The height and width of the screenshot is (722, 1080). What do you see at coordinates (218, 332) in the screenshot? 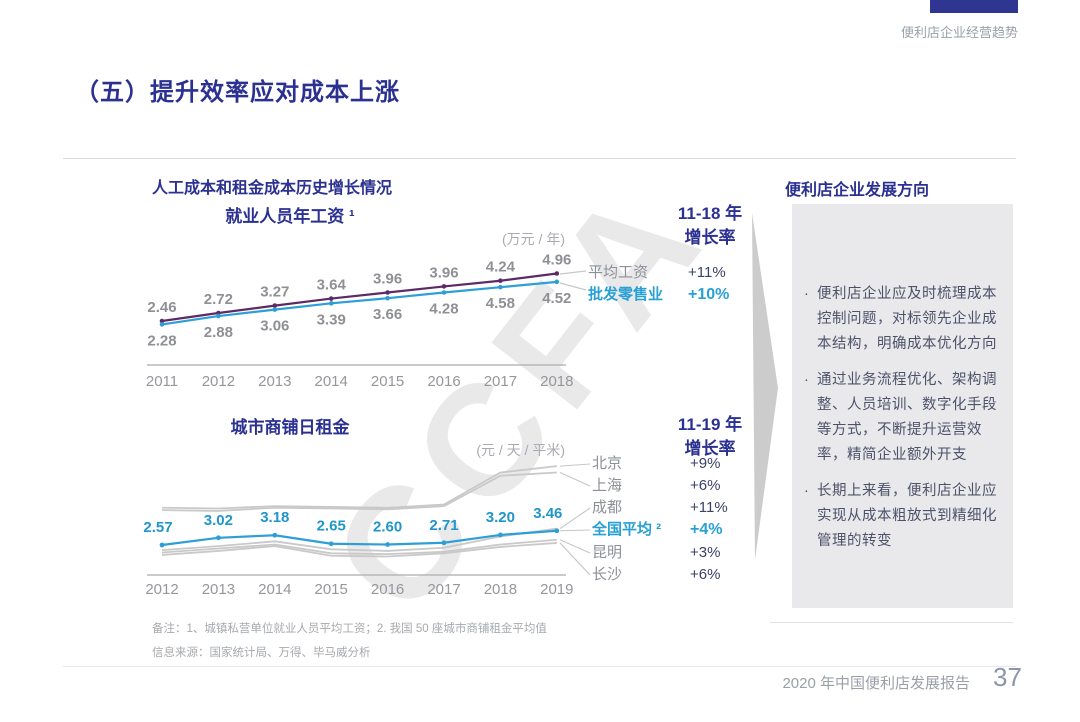
I see `wage-value-label: 2.88` at bounding box center [218, 332].